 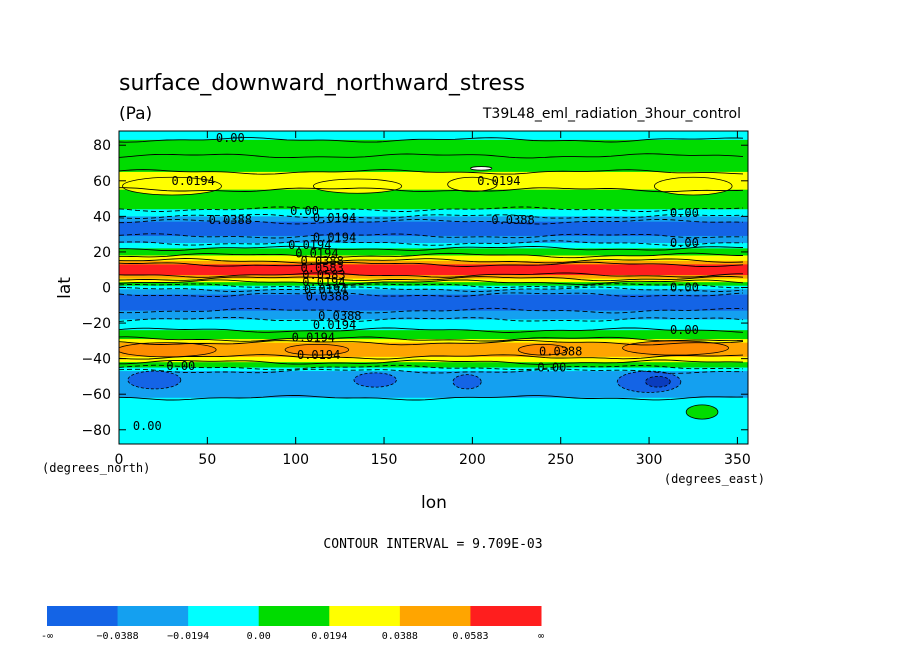 I want to click on colorbar-label: −0.0194, so click(x=188, y=636).